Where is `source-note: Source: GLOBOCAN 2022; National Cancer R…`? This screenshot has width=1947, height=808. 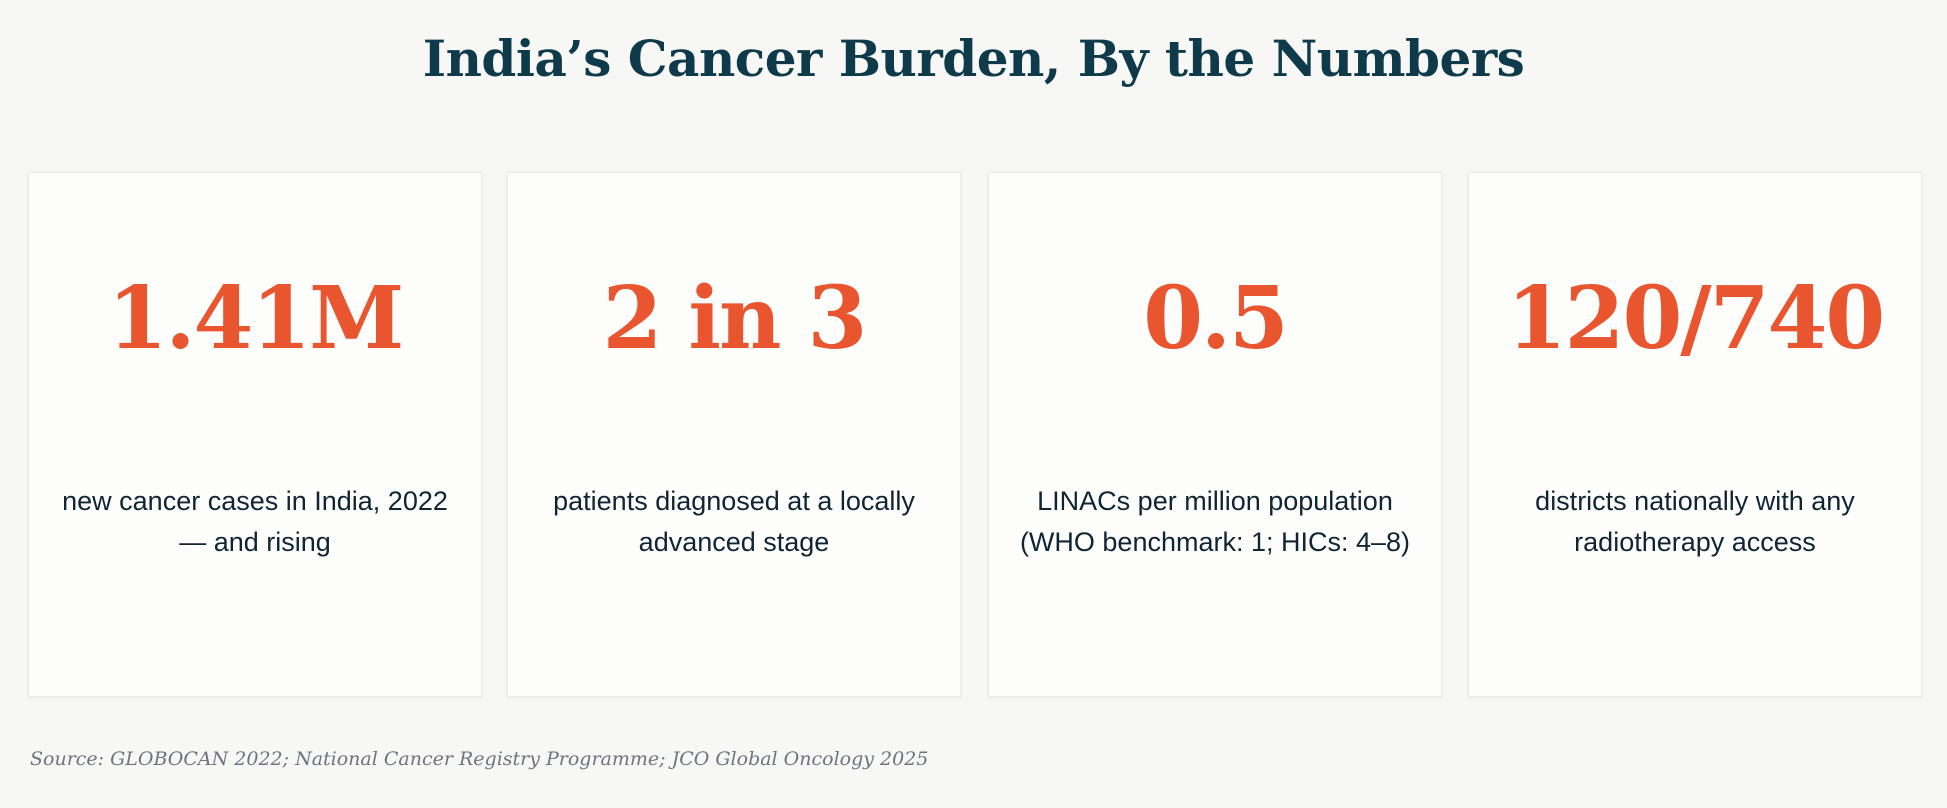 source-note: Source: GLOBOCAN 2022; National Cancer R… is located at coordinates (479, 759).